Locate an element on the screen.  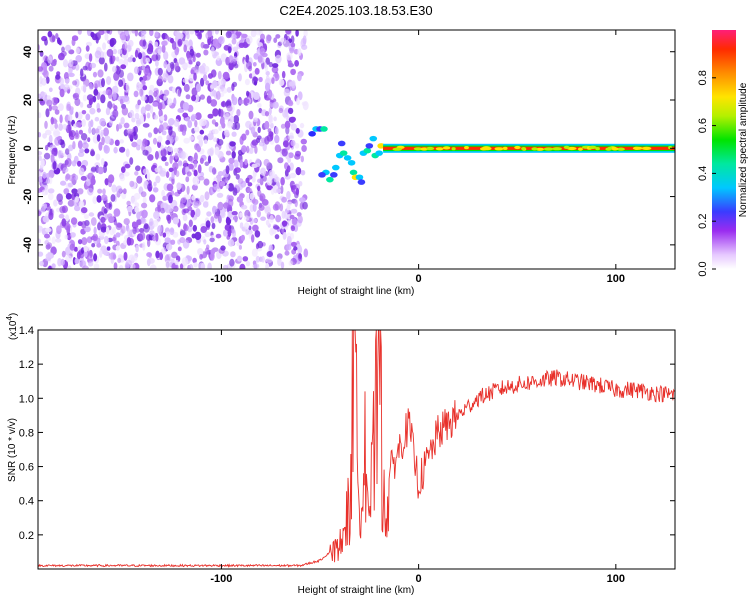
spectrogram-y-tick-label: -40 is located at coordinates (28, 245).